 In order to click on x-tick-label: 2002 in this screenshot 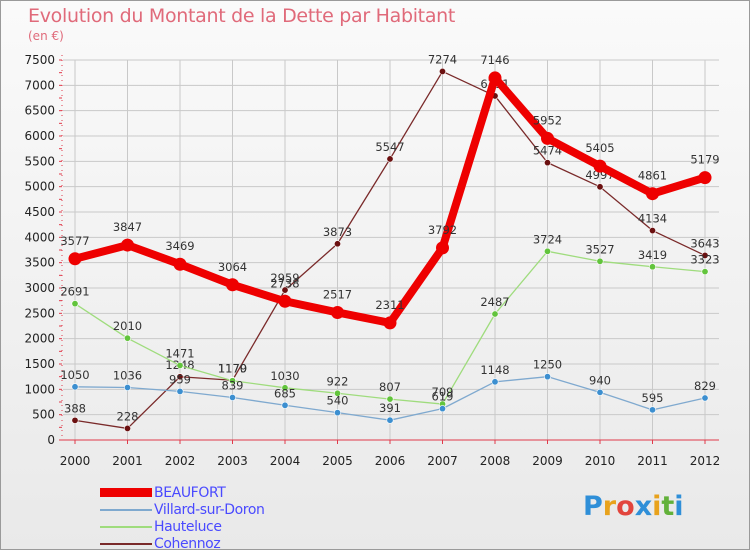, I will do `click(180, 461)`.